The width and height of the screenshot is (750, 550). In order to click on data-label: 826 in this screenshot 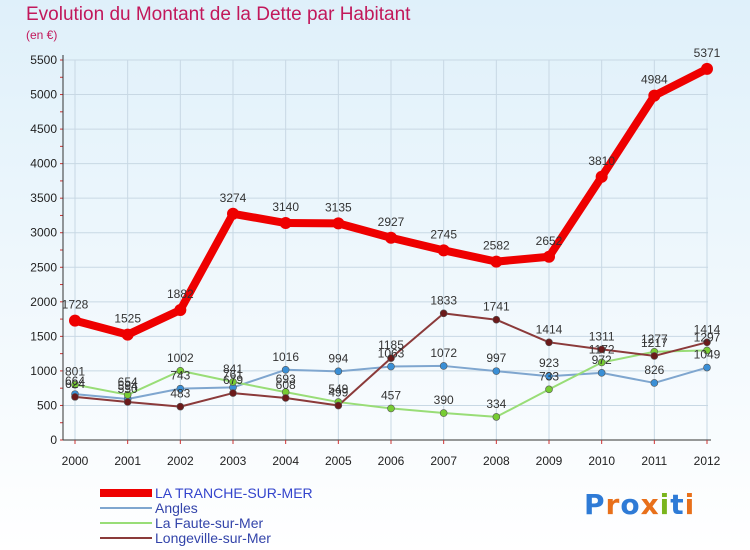, I will do `click(654, 370)`.